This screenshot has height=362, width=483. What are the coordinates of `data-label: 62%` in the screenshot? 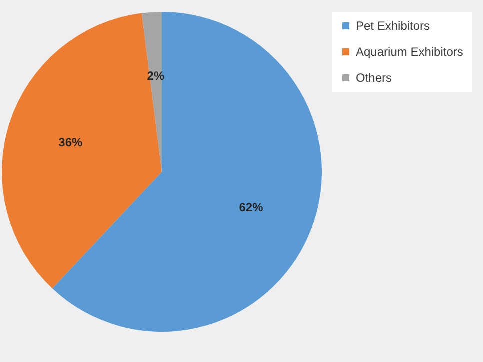 It's located at (251, 207).